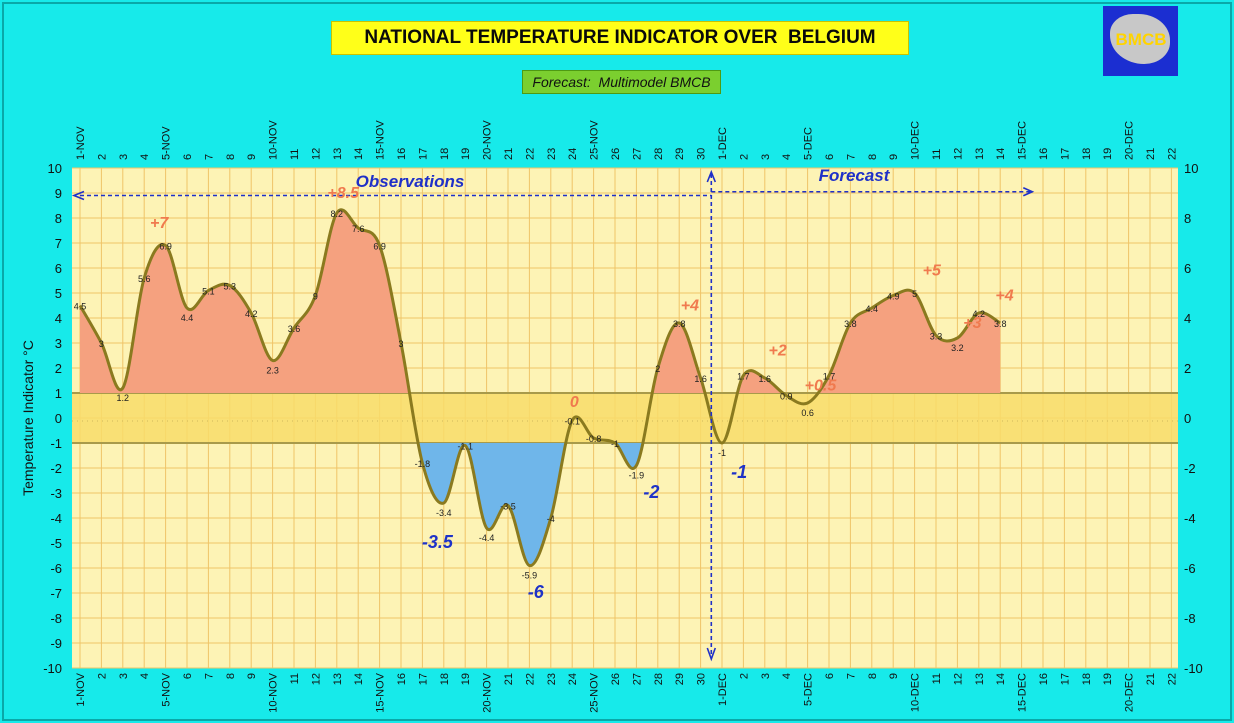 This screenshot has width=1234, height=723. Describe the element at coordinates (821, 386) in the screenshot. I see `warm-anomaly-label: +0.5` at that location.